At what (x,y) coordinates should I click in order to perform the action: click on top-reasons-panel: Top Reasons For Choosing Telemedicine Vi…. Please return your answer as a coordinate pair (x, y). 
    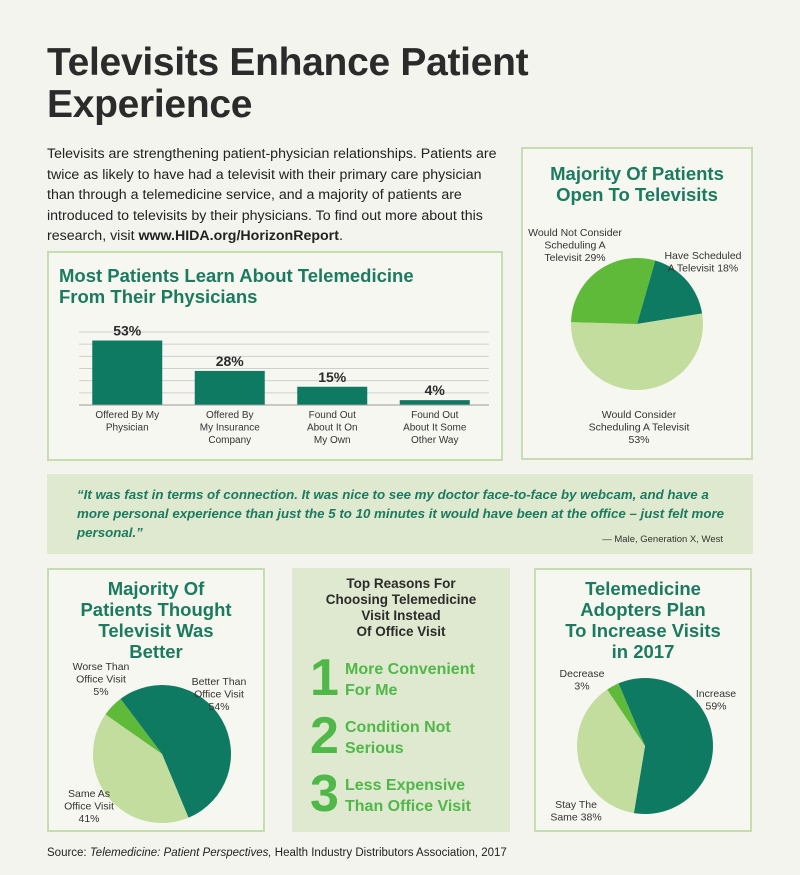
    Looking at the image, I should click on (401, 700).